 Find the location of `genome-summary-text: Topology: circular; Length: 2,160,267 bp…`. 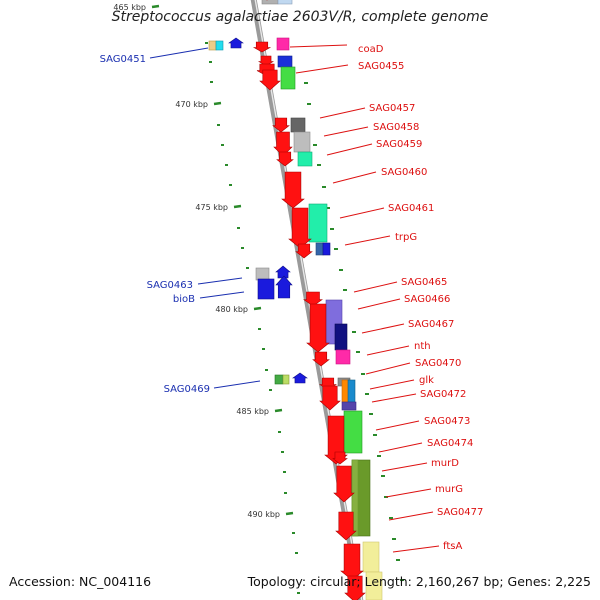

genome-summary-text: Topology: circular; Length: 2,160,267 bp… is located at coordinates (419, 581).